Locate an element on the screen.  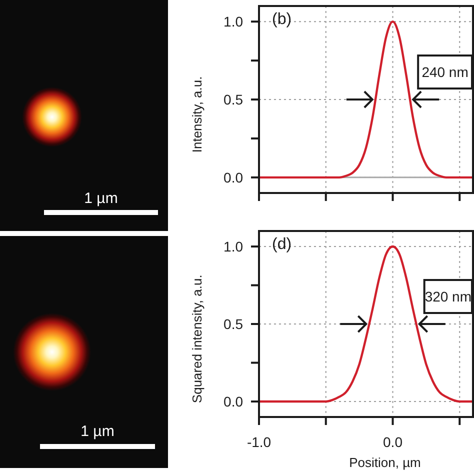
x-axis-title: Position, µm is located at coordinates (385, 462).